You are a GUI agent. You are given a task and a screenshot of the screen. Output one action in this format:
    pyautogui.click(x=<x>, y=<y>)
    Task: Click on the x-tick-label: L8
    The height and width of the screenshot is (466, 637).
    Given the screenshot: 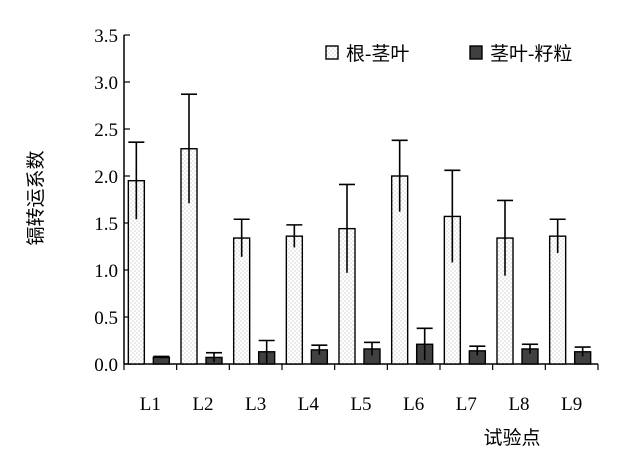 What is the action you would take?
    pyautogui.click(x=518, y=404)
    